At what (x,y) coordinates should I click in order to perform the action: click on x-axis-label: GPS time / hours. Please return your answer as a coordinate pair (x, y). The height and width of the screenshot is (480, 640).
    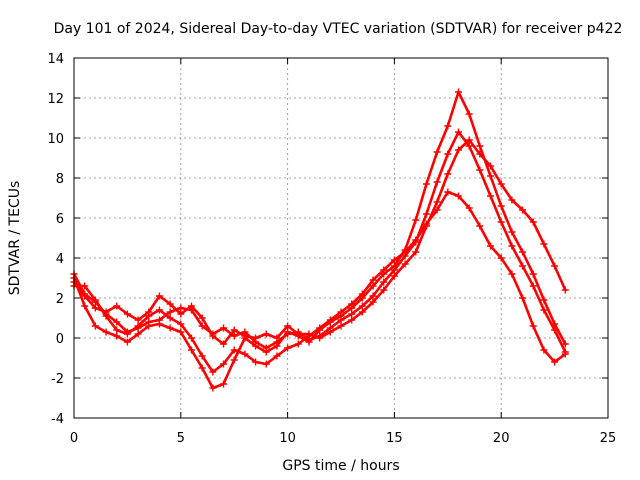
    Looking at the image, I should click on (340, 466).